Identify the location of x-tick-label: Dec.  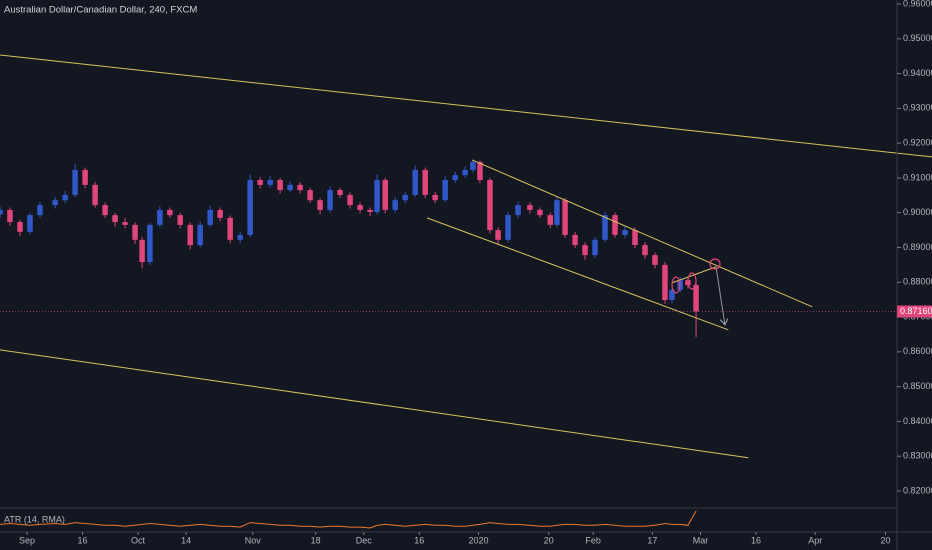
(364, 540).